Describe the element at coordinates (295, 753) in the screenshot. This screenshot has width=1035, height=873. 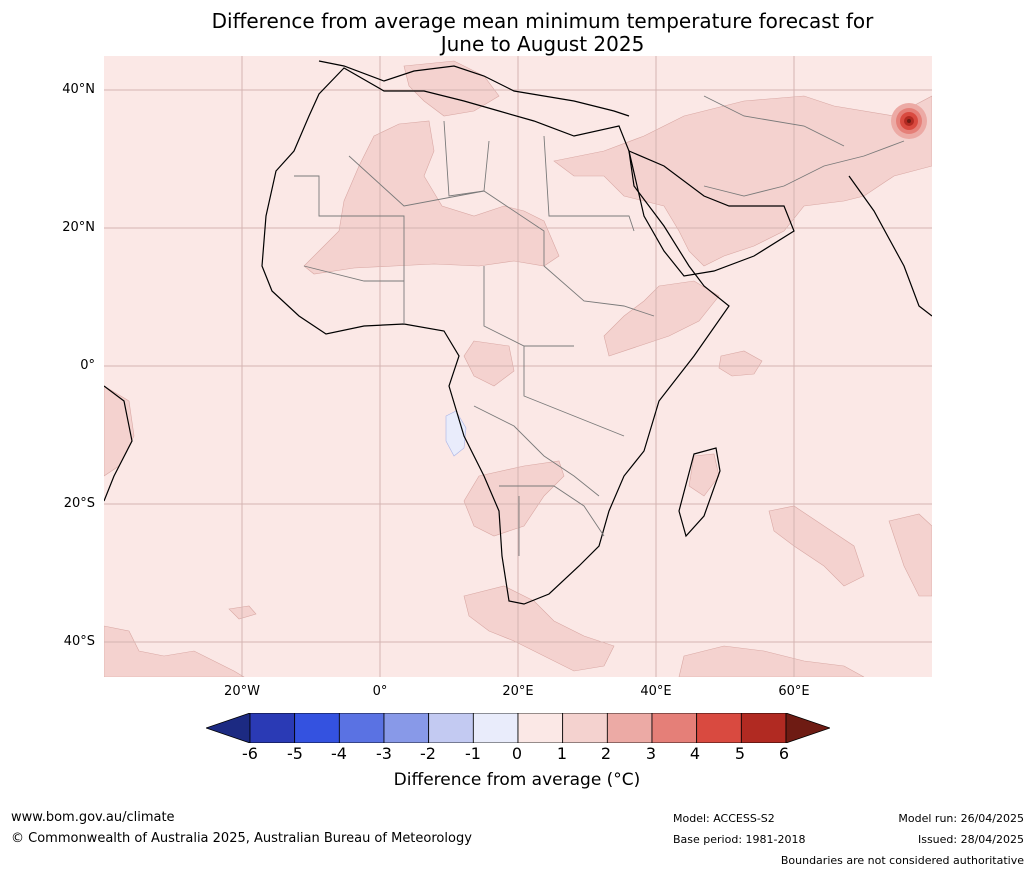
I see `colorbar-tick: -5` at that location.